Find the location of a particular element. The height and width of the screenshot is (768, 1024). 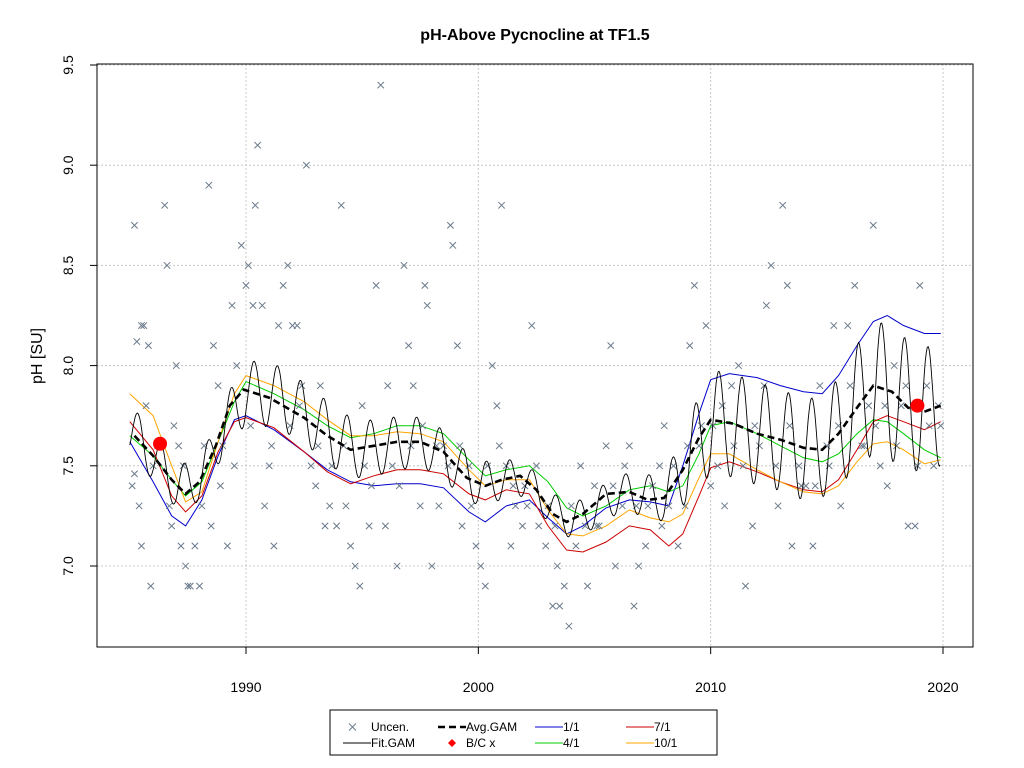

legend: Uncen. Fit.GAM Avg.GAM B/C x 1/1 4/1 7/1 10/1 is located at coordinates (523, 732).